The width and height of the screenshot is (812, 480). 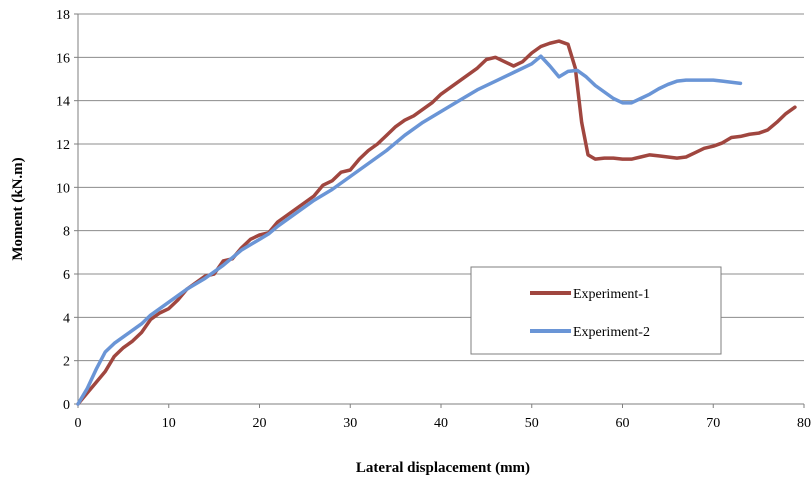 I want to click on y-tick-label: 4, so click(x=66, y=318).